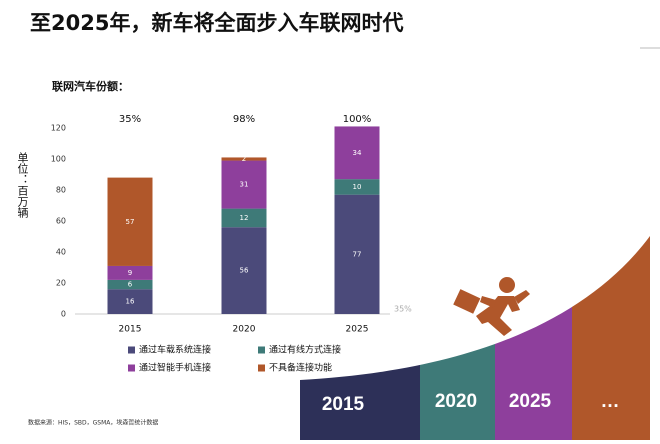 This screenshot has width=660, height=444. I want to click on y-tick-label: 20, so click(61, 283).